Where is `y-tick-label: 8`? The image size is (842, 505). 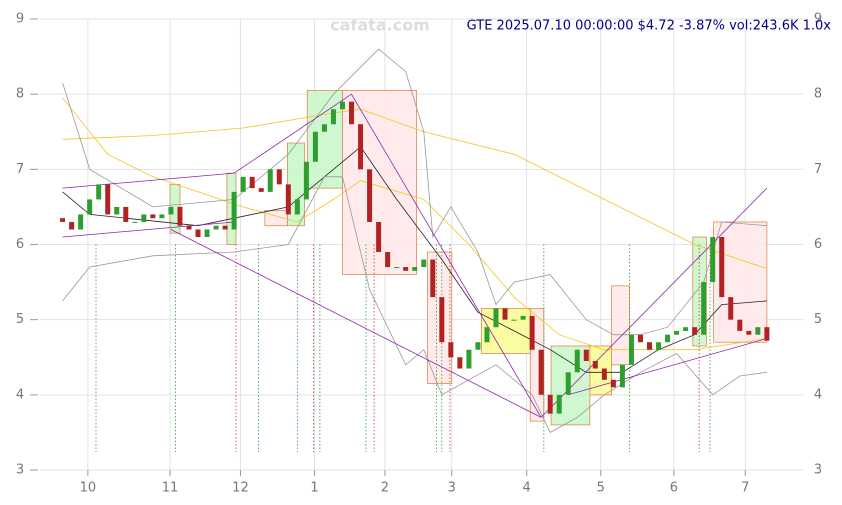 y-tick-label: 8 is located at coordinates (20, 94).